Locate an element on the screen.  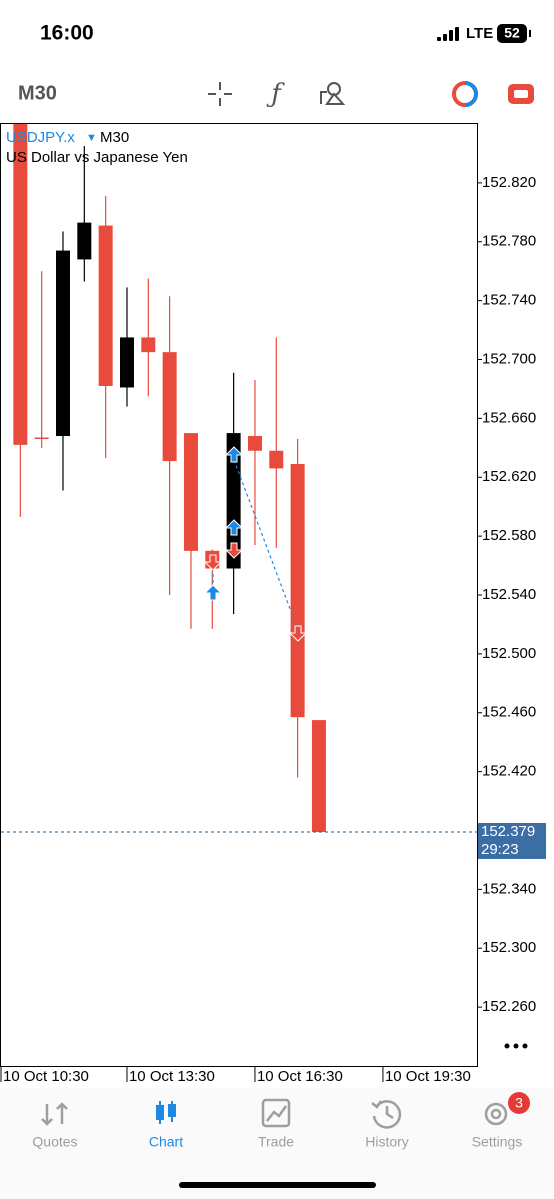
battery-tip is located at coordinates (530, 33).